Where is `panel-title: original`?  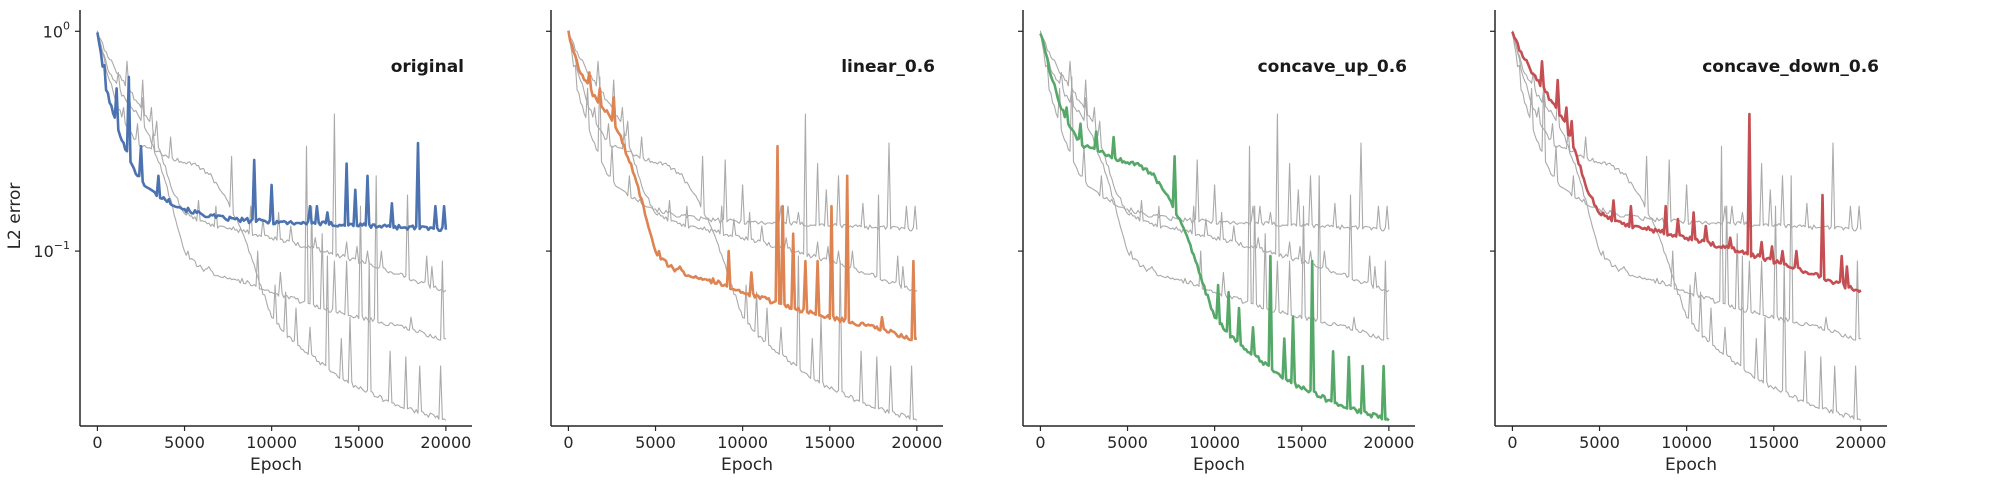
panel-title: original is located at coordinates (427, 67).